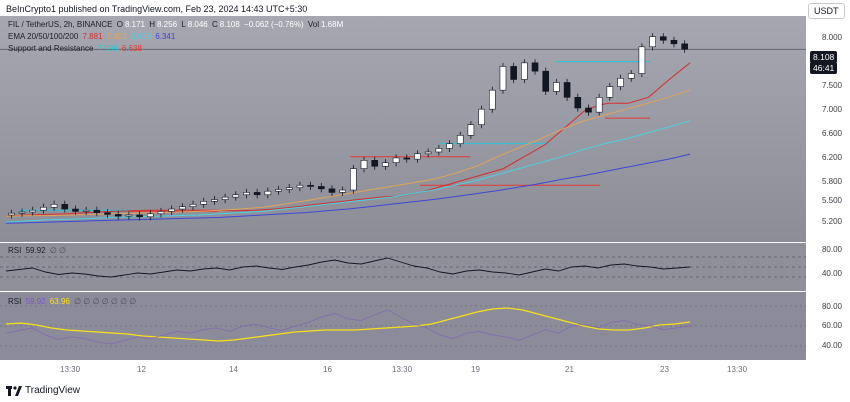  I want to click on ohlc-high: 8.256, so click(167, 24).